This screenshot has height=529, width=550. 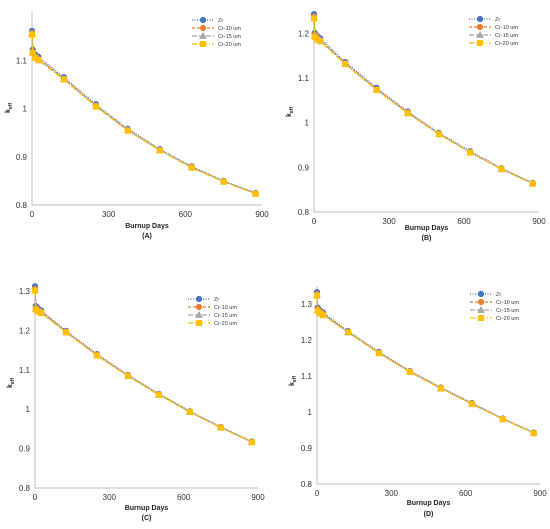 I want to click on y-tick-label: 1.3, so click(x=25, y=291).